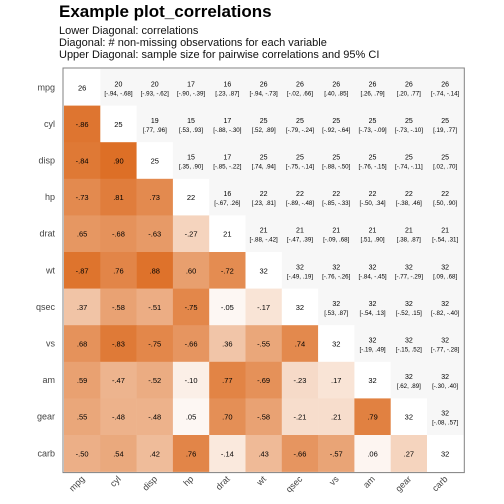  I want to click on correlation-label: .76, so click(118, 270).